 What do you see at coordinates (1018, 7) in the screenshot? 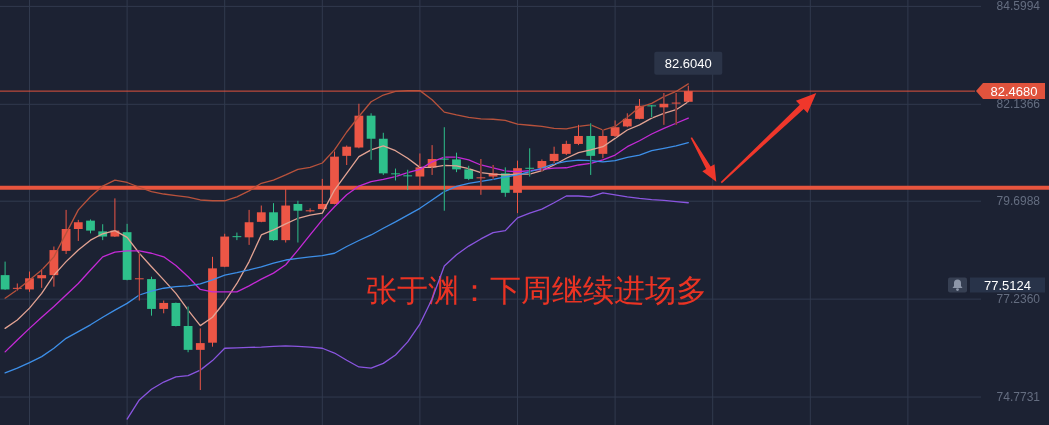
I see `y-tick-label: 84.5994` at bounding box center [1018, 7].